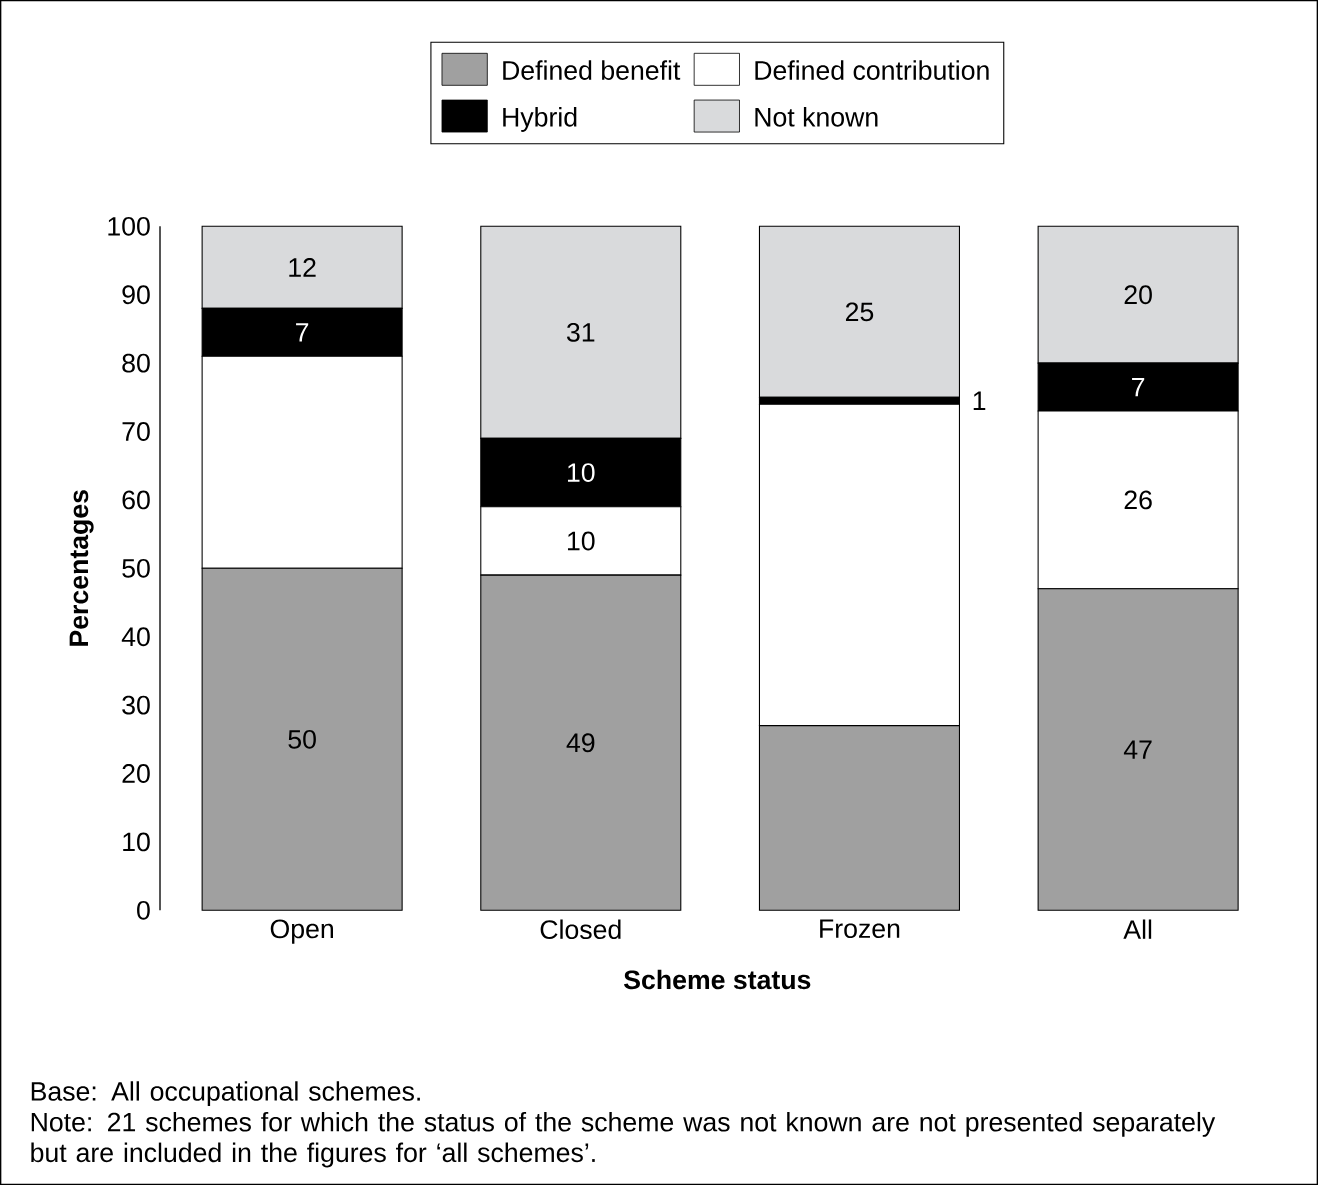 The width and height of the screenshot is (1318, 1185). I want to click on y-tick-label: 40, so click(135, 637).